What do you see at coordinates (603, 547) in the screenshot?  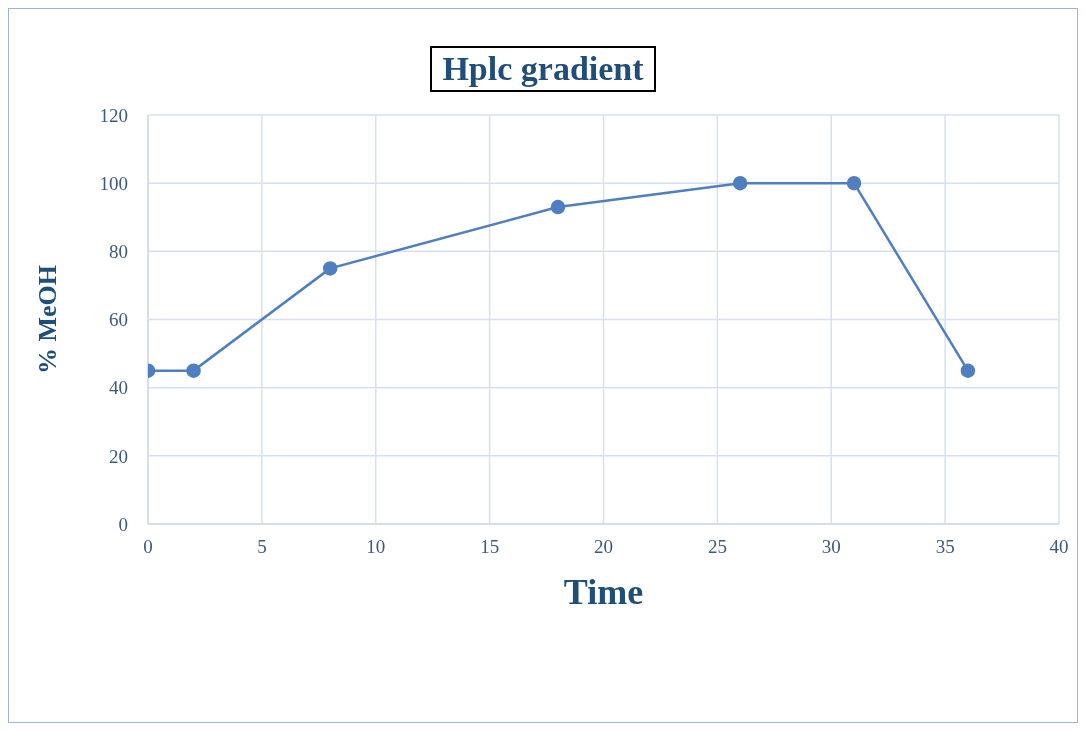 I see `x-tick-label: 20` at bounding box center [603, 547].